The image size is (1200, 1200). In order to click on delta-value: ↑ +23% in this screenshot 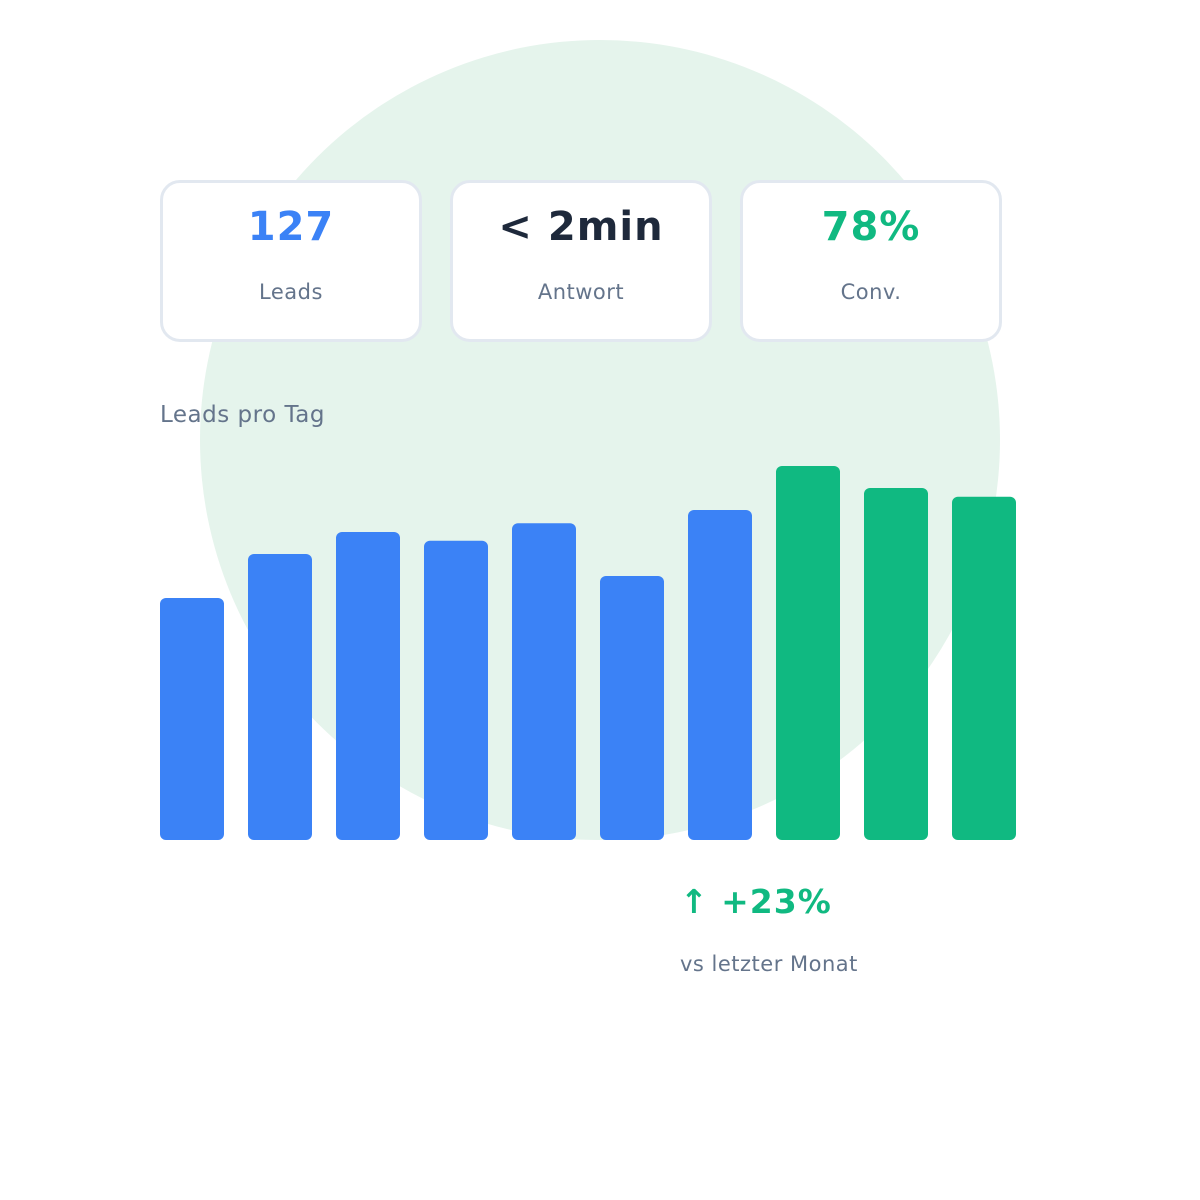, I will do `click(756, 901)`.